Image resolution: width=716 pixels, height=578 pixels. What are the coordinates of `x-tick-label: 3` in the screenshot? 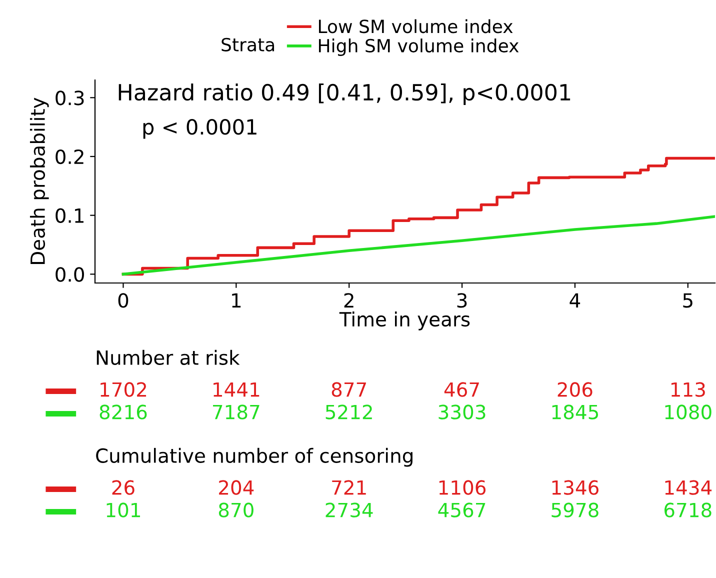 It's located at (462, 300).